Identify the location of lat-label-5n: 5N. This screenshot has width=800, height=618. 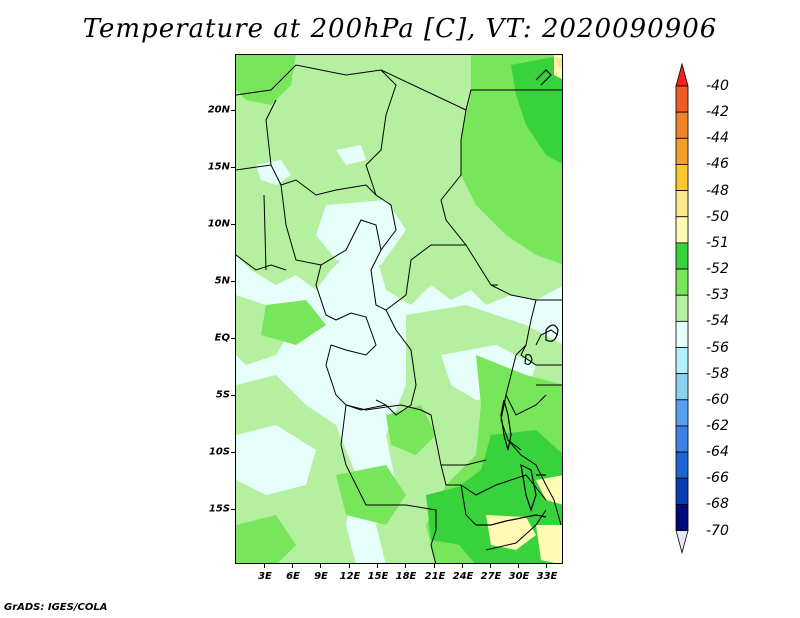
(222, 281).